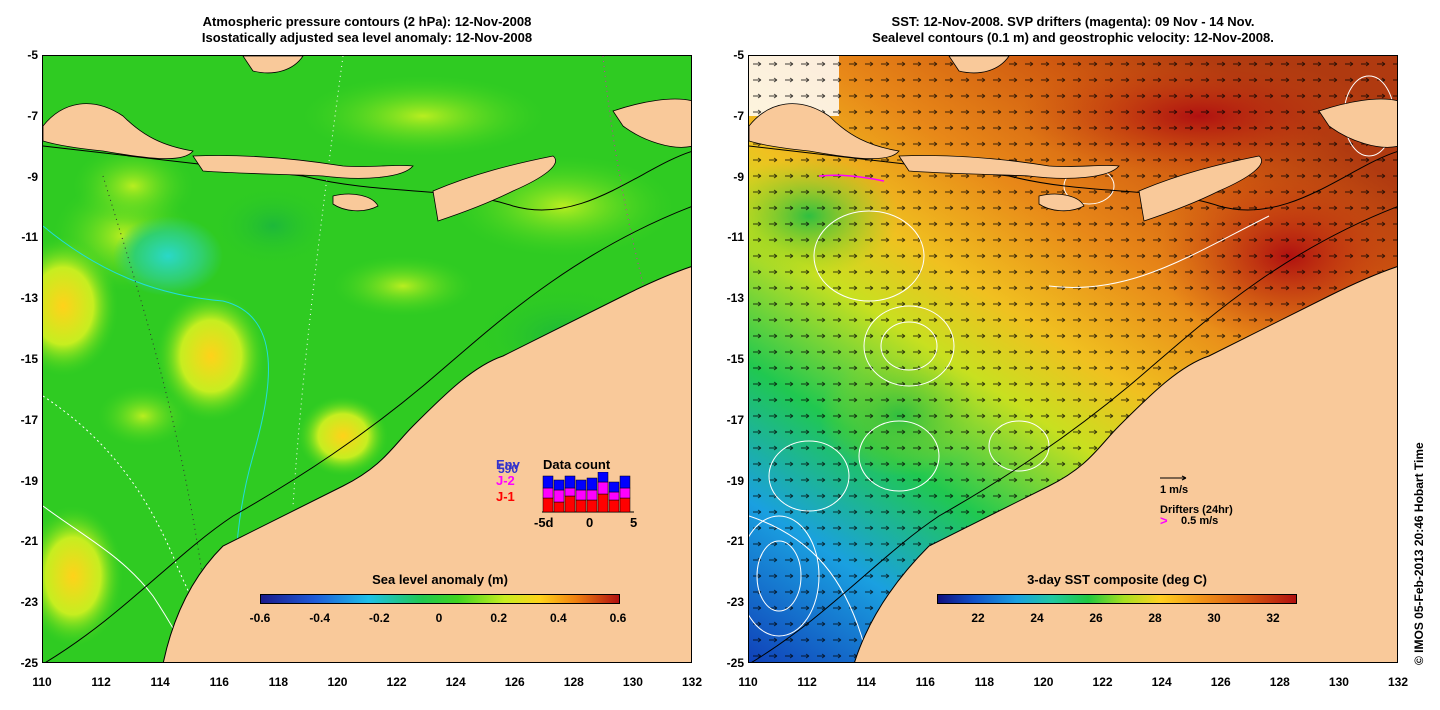 The image size is (1440, 710). What do you see at coordinates (558, 618) in the screenshot?
I see `left-colorbar-tick-label: 0.4` at bounding box center [558, 618].